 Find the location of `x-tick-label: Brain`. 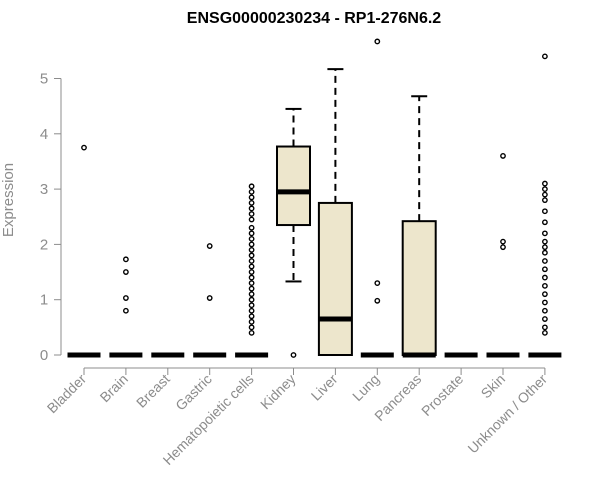

x-tick-label: Brain is located at coordinates (114, 388).